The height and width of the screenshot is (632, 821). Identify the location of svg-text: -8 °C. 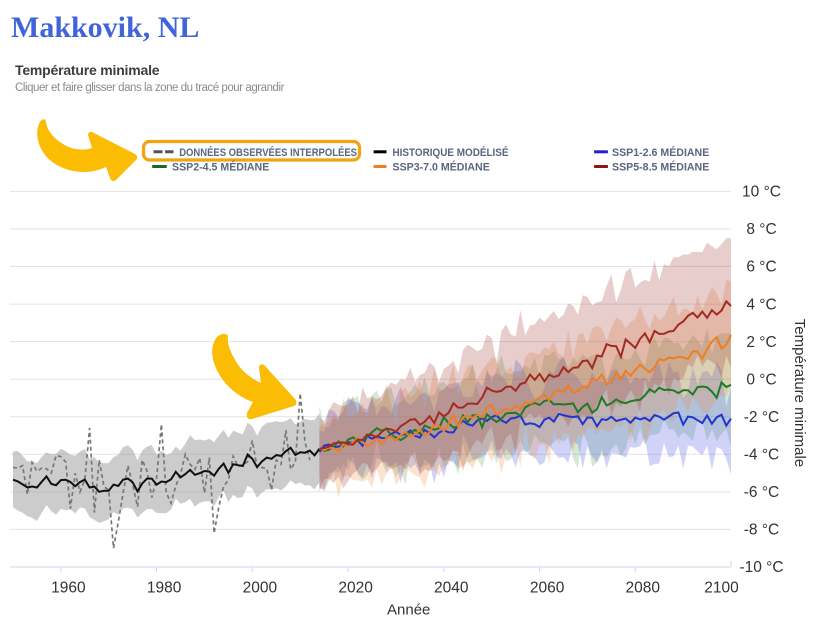
(761, 530).